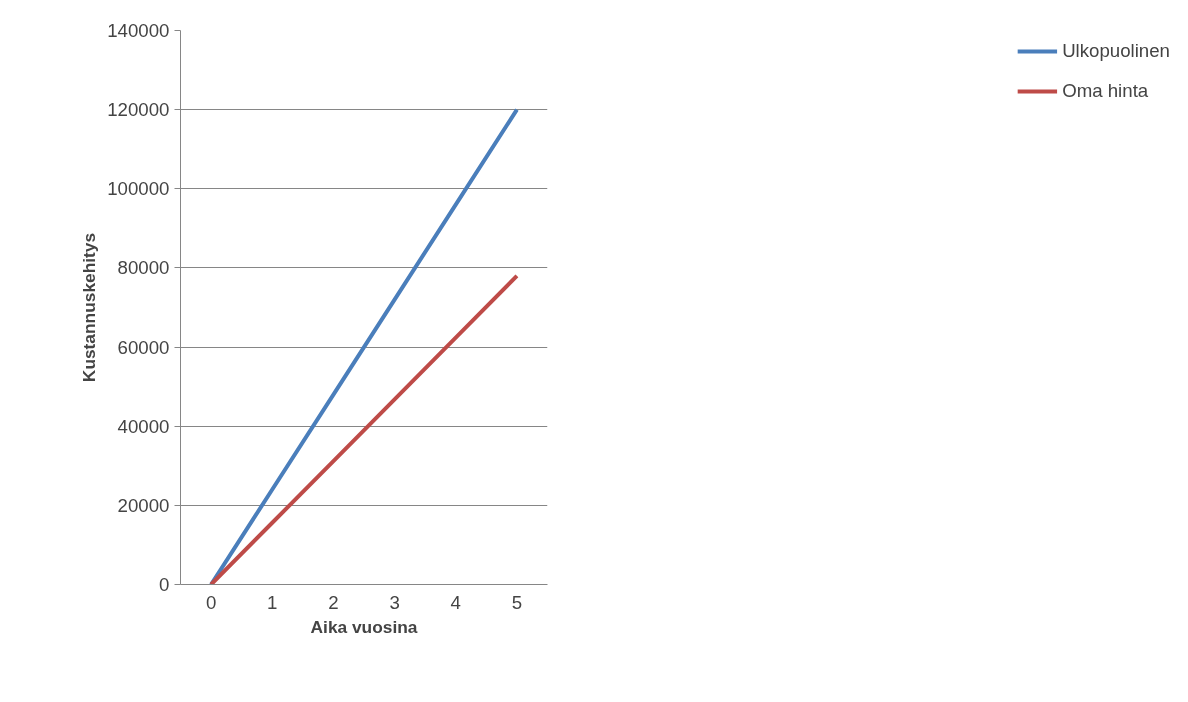 This screenshot has width=1188, height=702. I want to click on legend-label: Oma hinta, so click(1105, 91).